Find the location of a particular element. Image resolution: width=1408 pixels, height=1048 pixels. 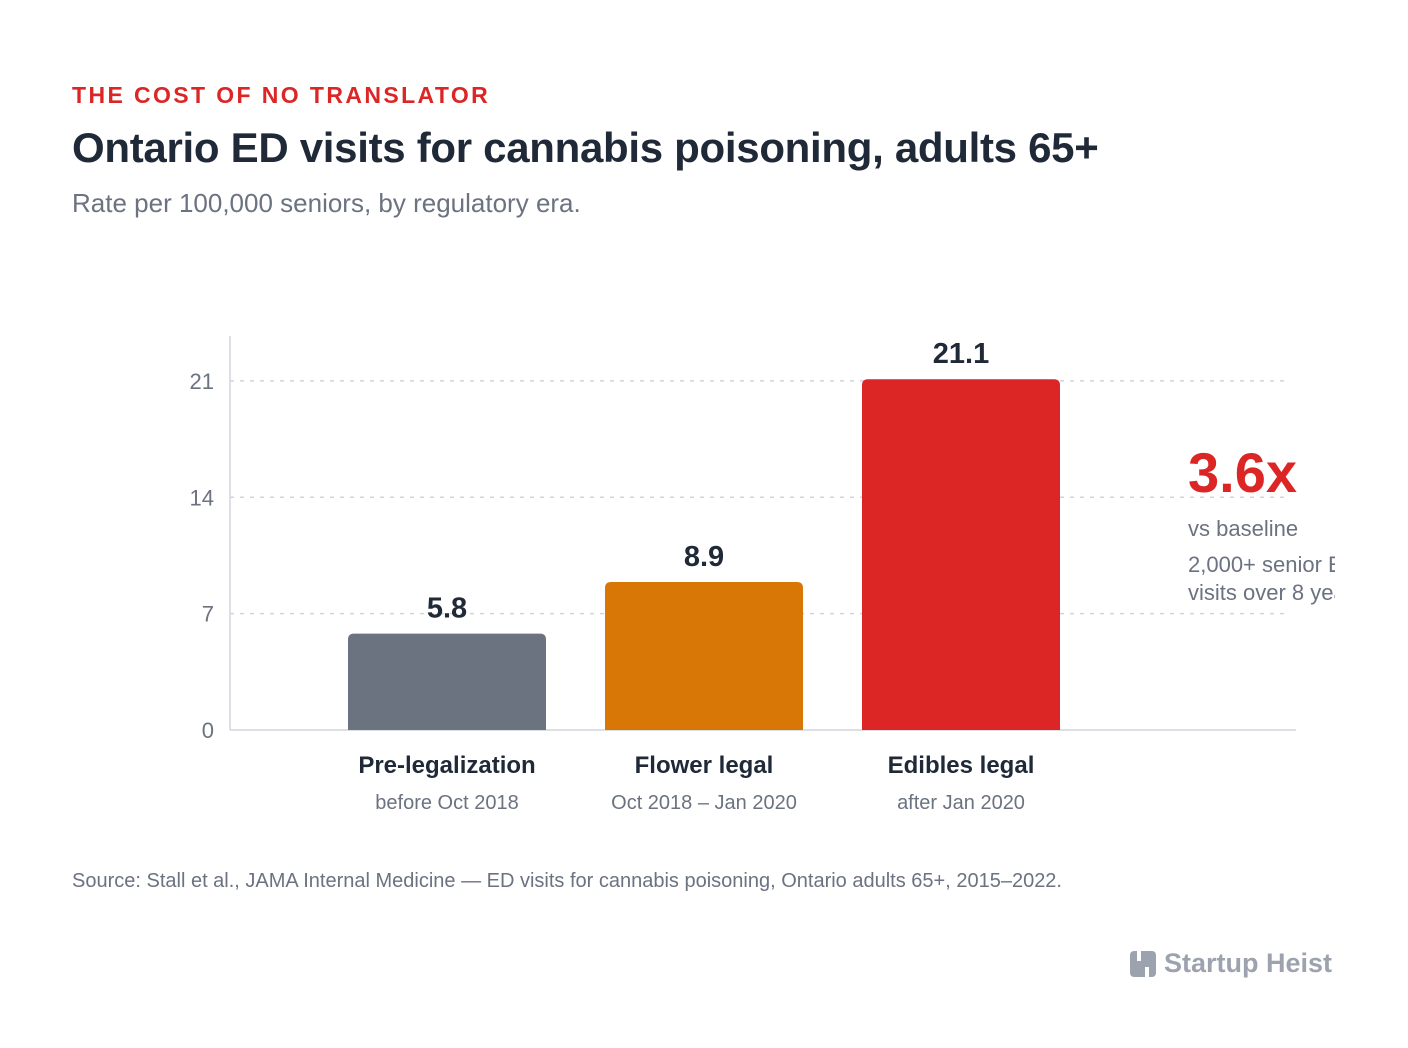

y-tick-label: 21 is located at coordinates (202, 381).